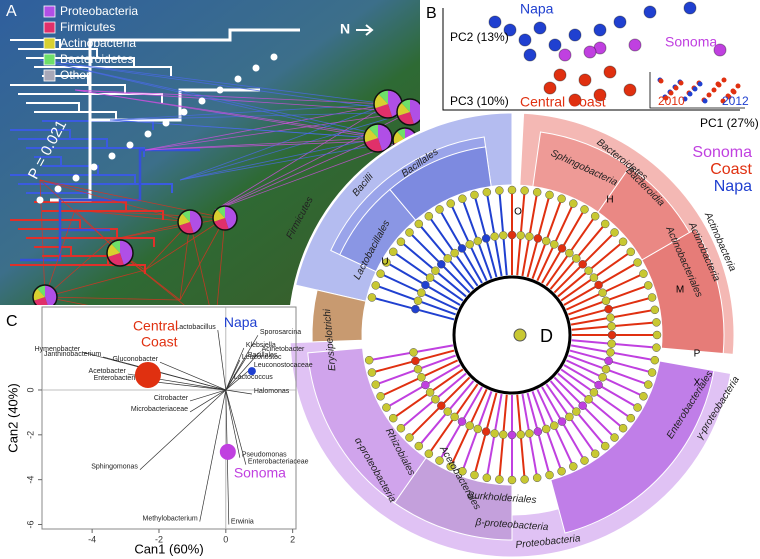 This screenshot has height=559, width=760. I want to click on legend-label: Napa, so click(733, 186).